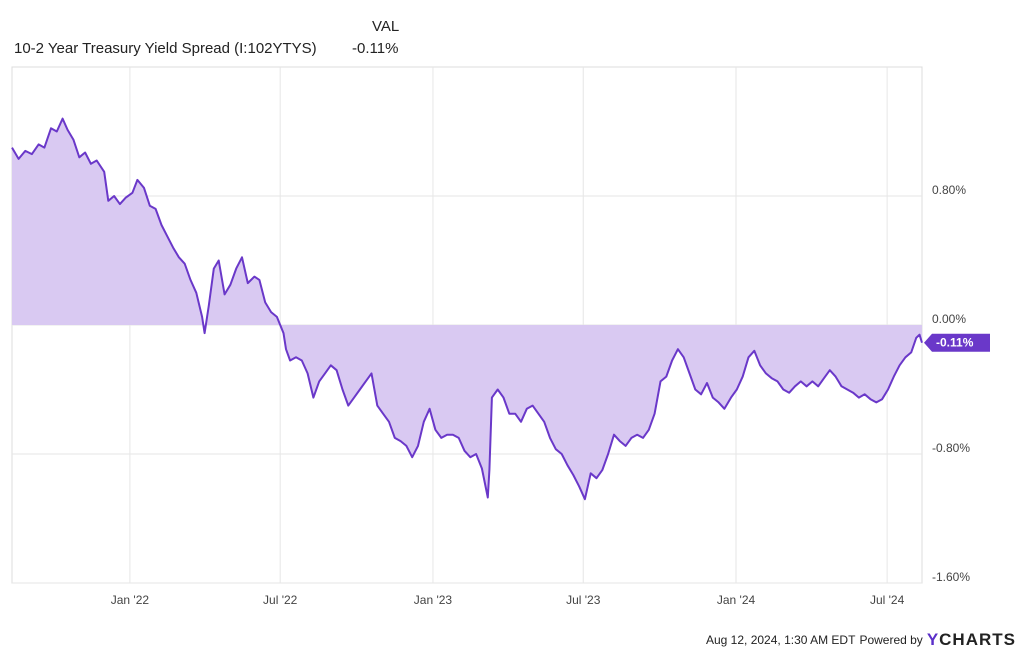 The width and height of the screenshot is (1024, 656). I want to click on last-value-badge-text: -0.11%, so click(955, 343).